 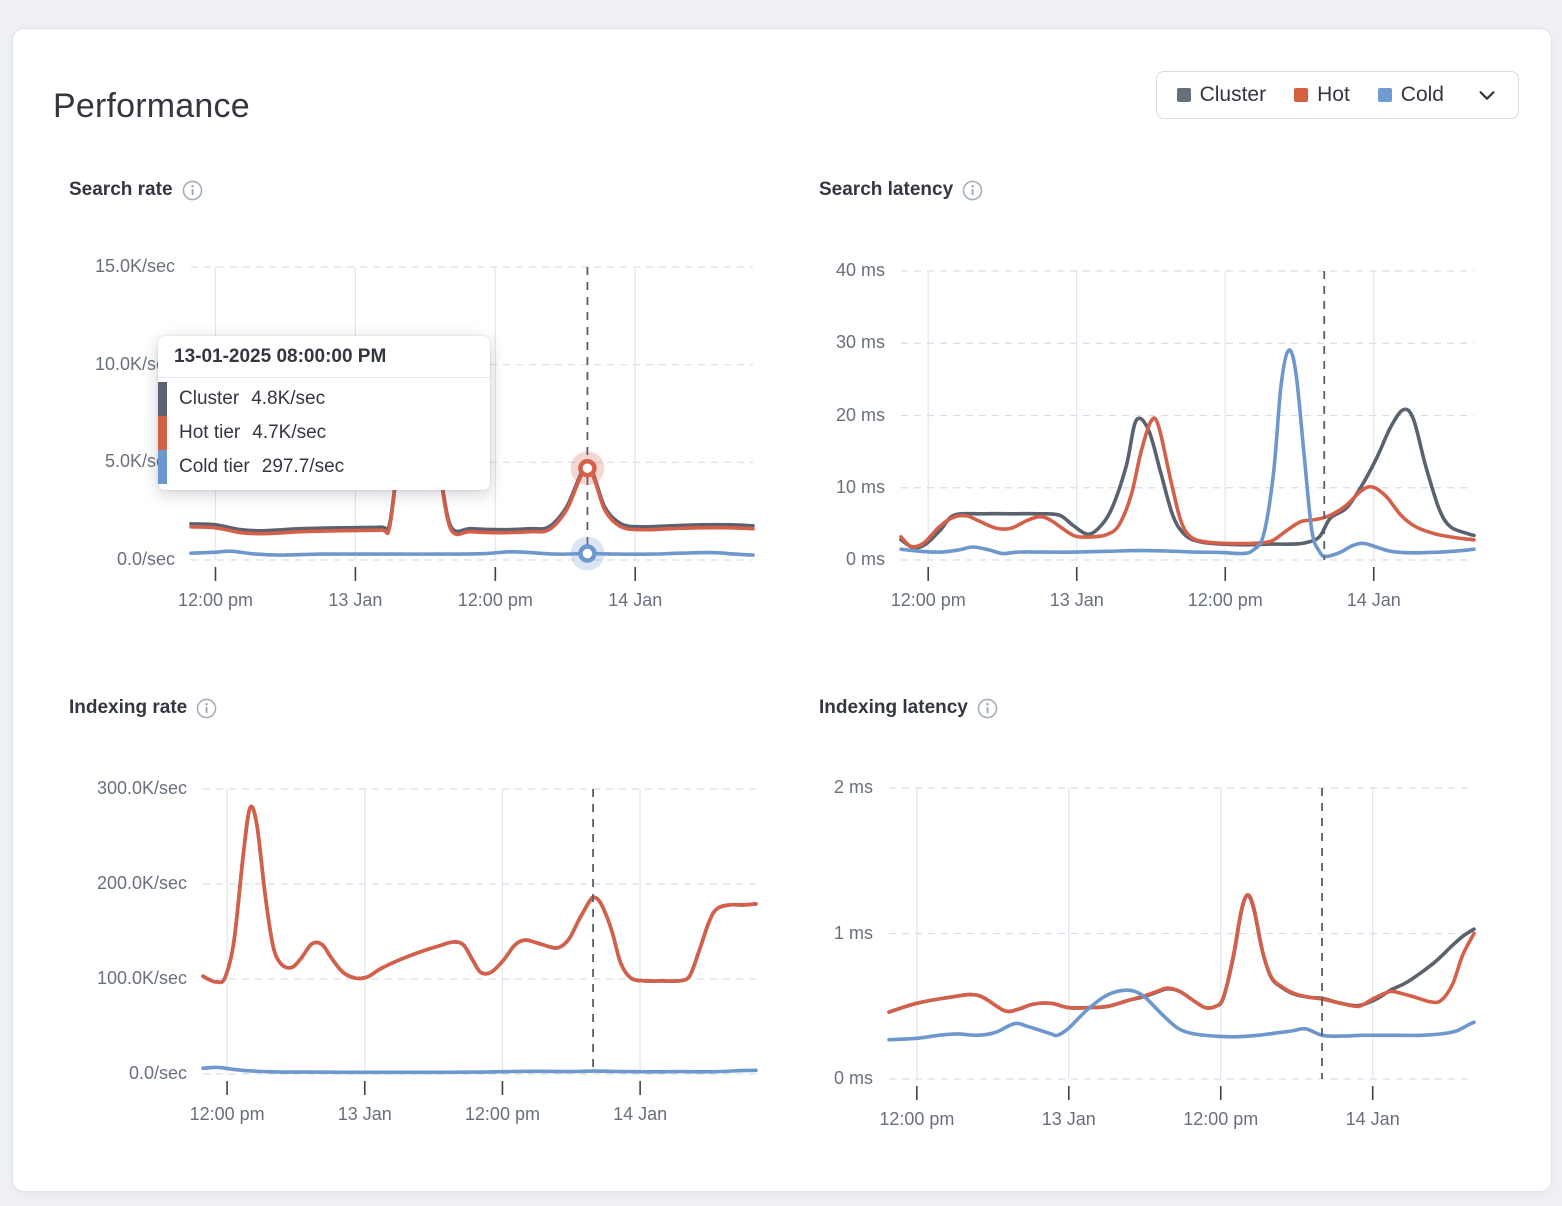 What do you see at coordinates (1422, 94) in the screenshot?
I see `legend-label: Cold` at bounding box center [1422, 94].